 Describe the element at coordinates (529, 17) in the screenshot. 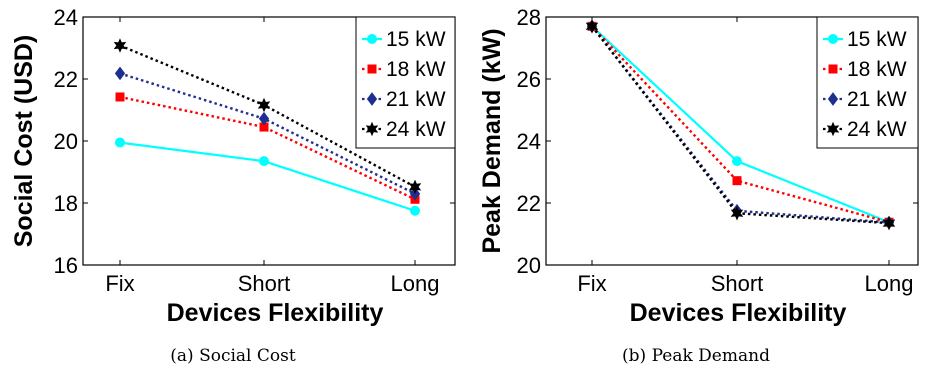

I see `y-tick-label: 28` at that location.